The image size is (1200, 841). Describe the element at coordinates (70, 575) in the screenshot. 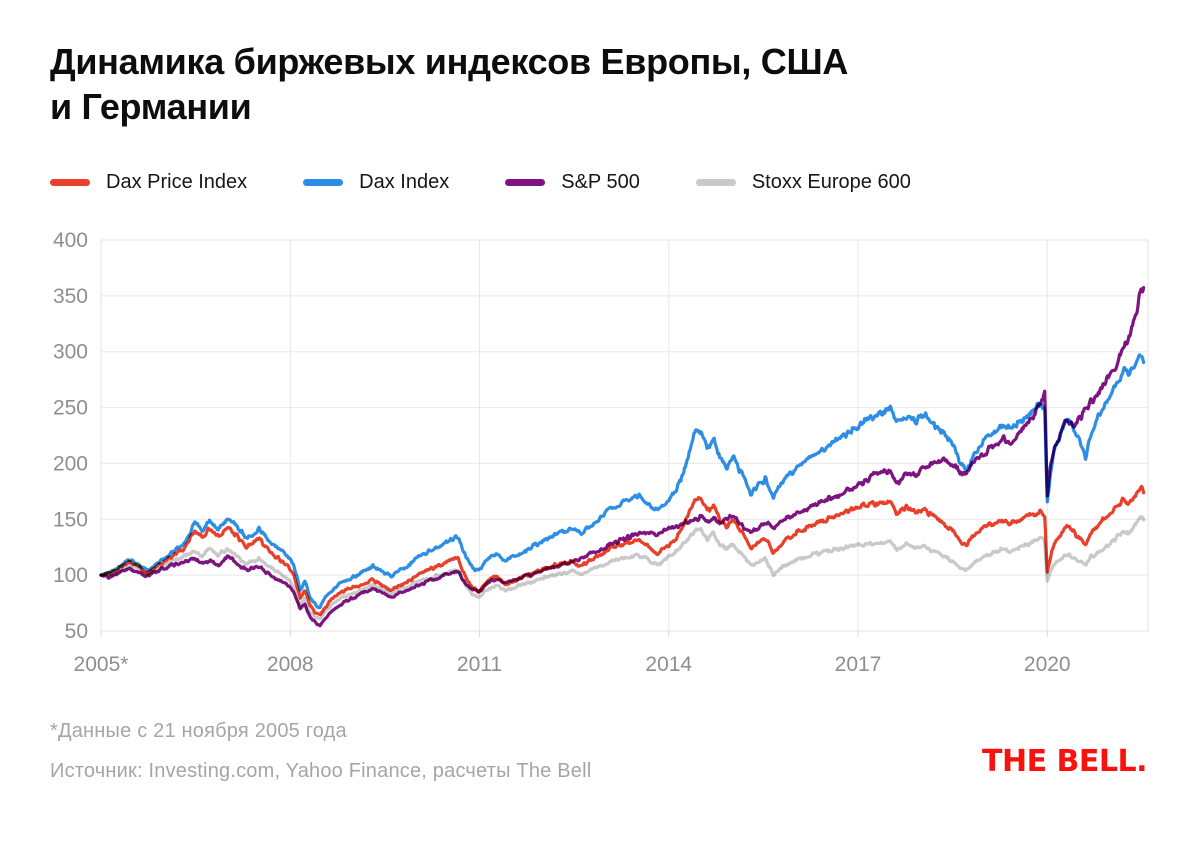

I see `y-axis-tick-label: 100` at that location.